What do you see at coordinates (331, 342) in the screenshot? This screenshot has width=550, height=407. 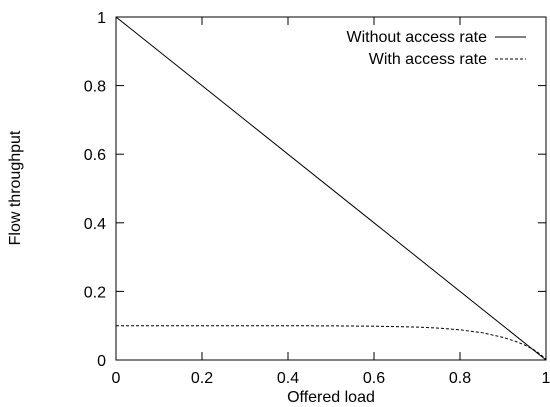 I see `series-line-with-access-rate` at bounding box center [331, 342].